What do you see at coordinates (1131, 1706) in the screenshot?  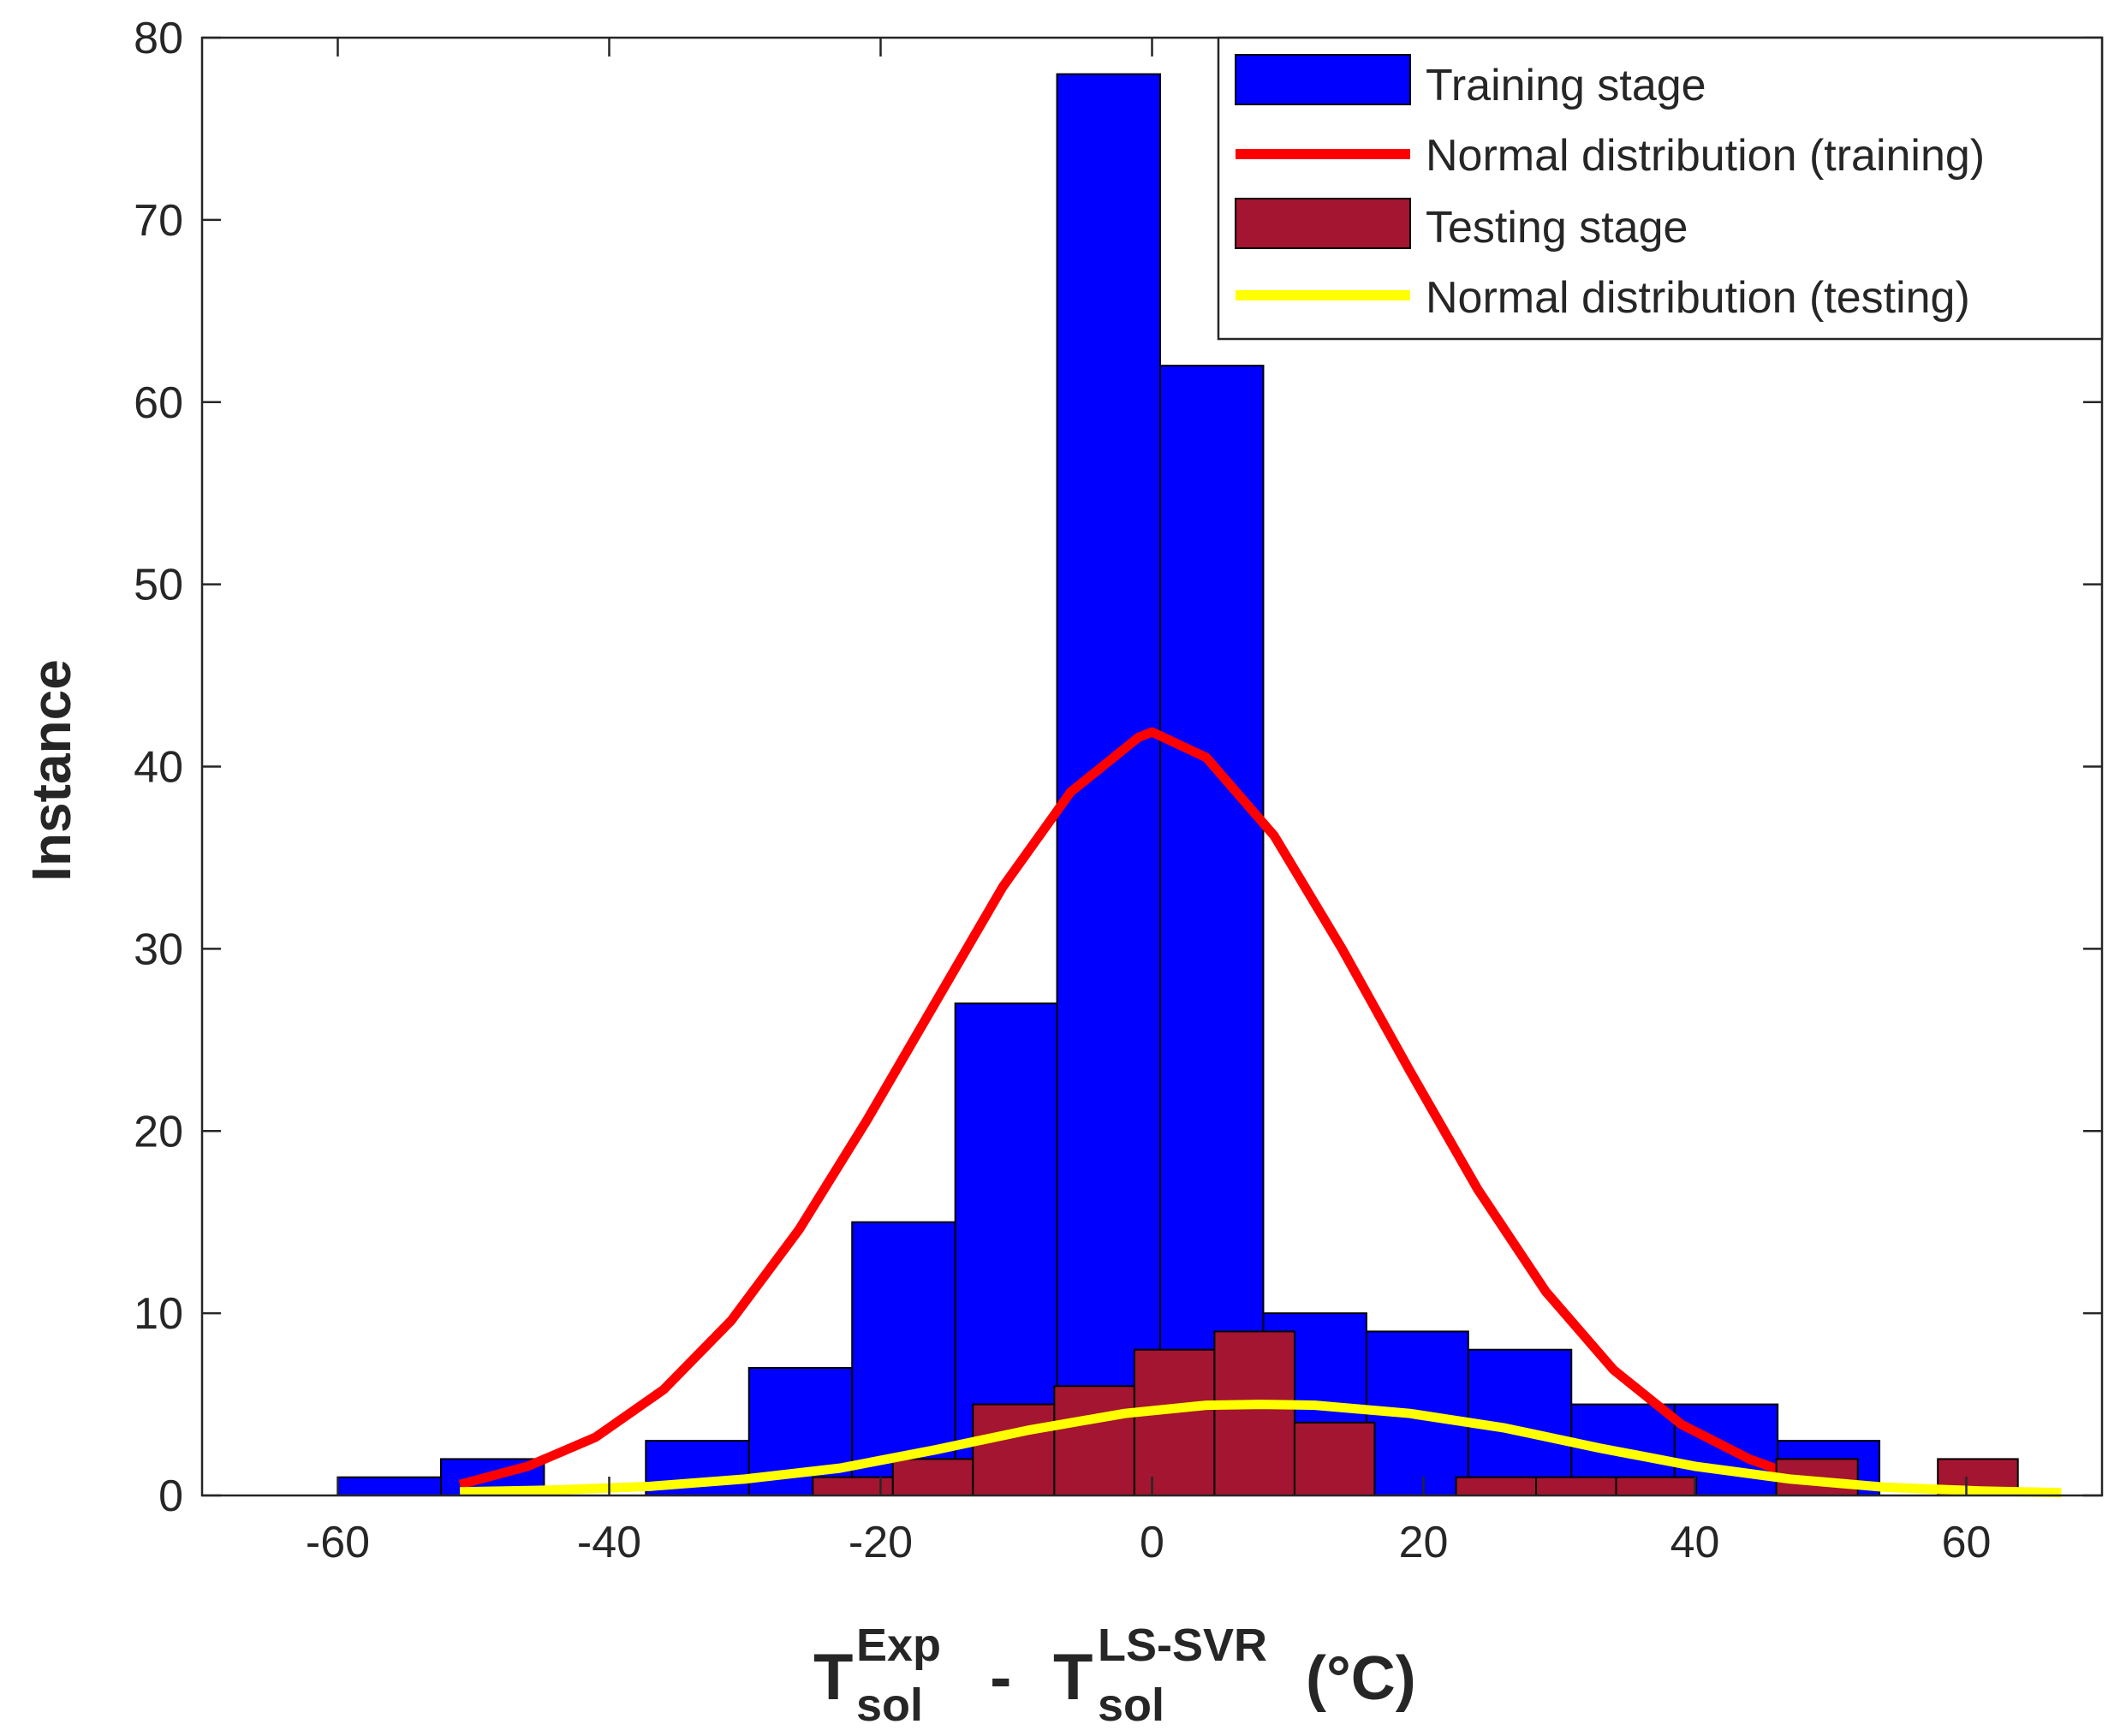 I see `x-label-subscript-2: sol` at bounding box center [1131, 1706].